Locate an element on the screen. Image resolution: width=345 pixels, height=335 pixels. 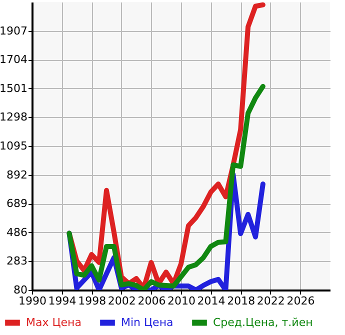
y-tick-label: 1501 is located at coordinates (14, 88).